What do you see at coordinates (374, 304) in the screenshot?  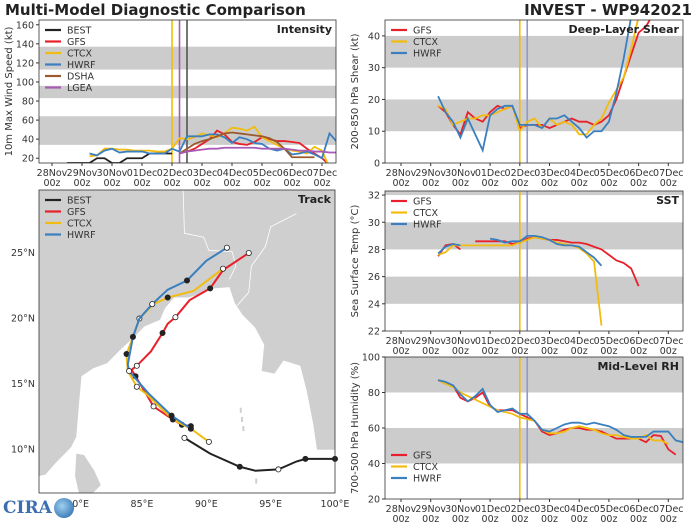 I see `y-tick-label: 24` at bounding box center [374, 304].